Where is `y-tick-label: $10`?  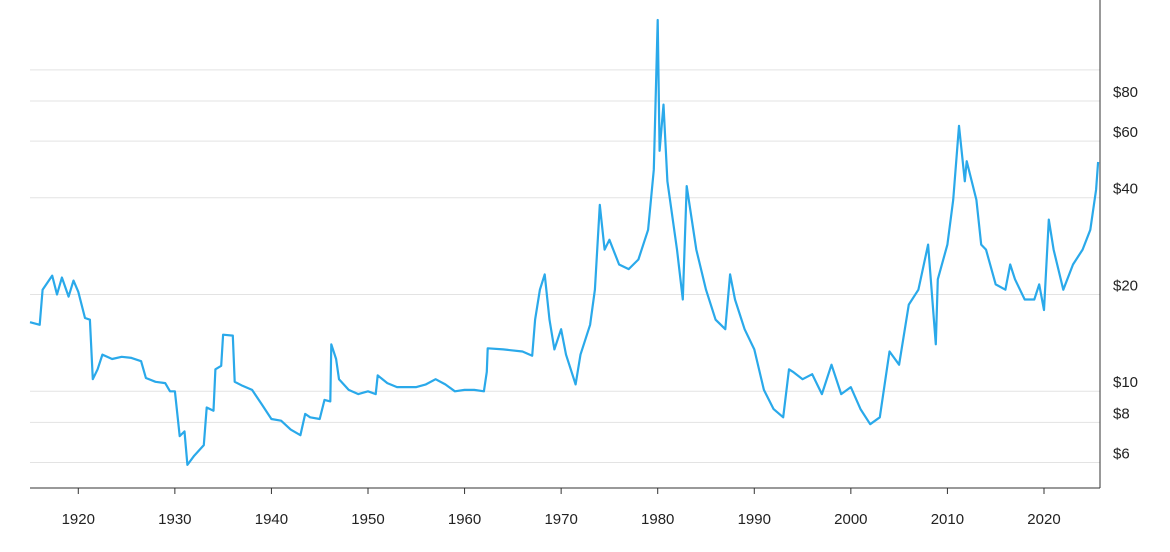
y-tick-label: $10 is located at coordinates (1125, 382).